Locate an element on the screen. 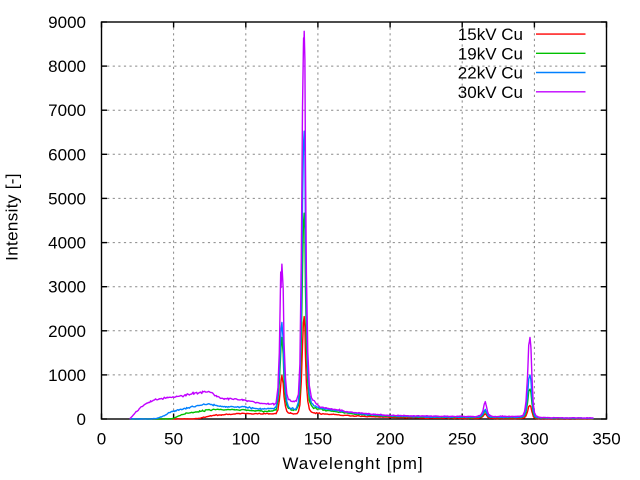  svg-text: 2000 is located at coordinates (67, 331).